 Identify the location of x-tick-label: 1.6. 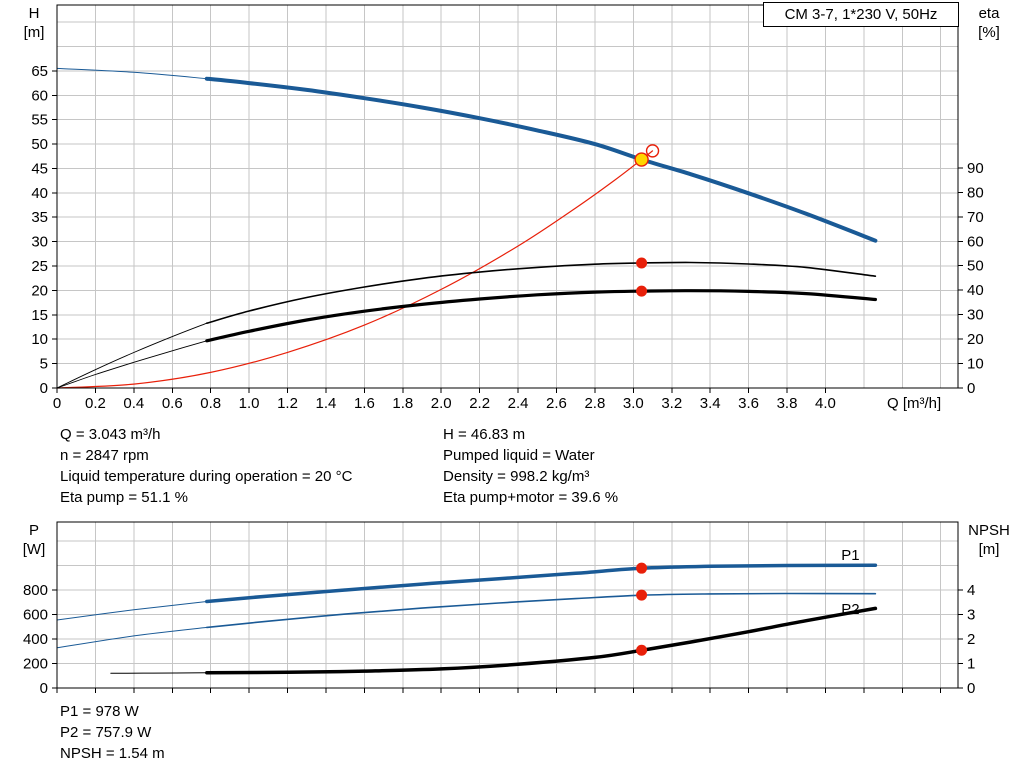
(364, 403).